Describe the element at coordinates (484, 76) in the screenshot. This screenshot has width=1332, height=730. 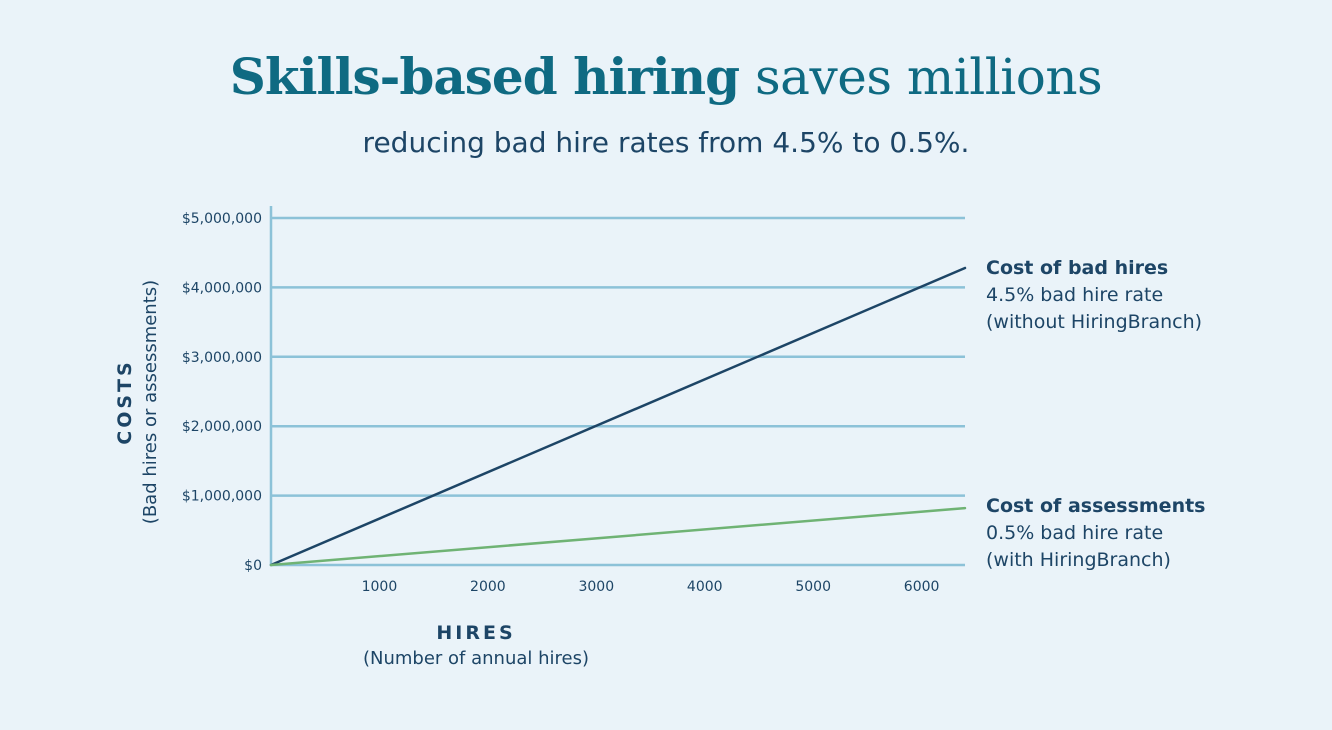
I see `title-bold: Skills-based hiring` at that location.